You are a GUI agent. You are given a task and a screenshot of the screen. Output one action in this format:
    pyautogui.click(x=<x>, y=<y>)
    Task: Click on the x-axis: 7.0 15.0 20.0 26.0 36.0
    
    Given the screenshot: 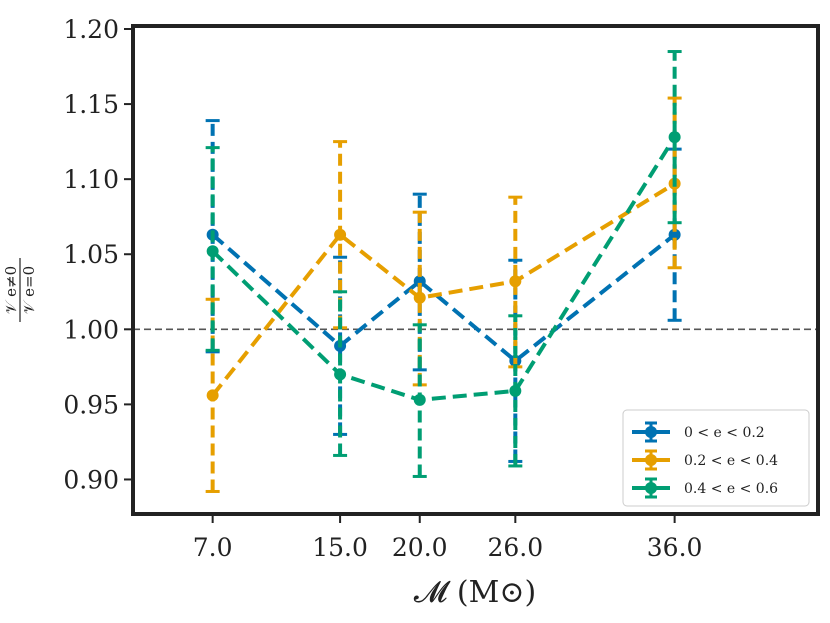 What is the action you would take?
    pyautogui.click(x=448, y=538)
    